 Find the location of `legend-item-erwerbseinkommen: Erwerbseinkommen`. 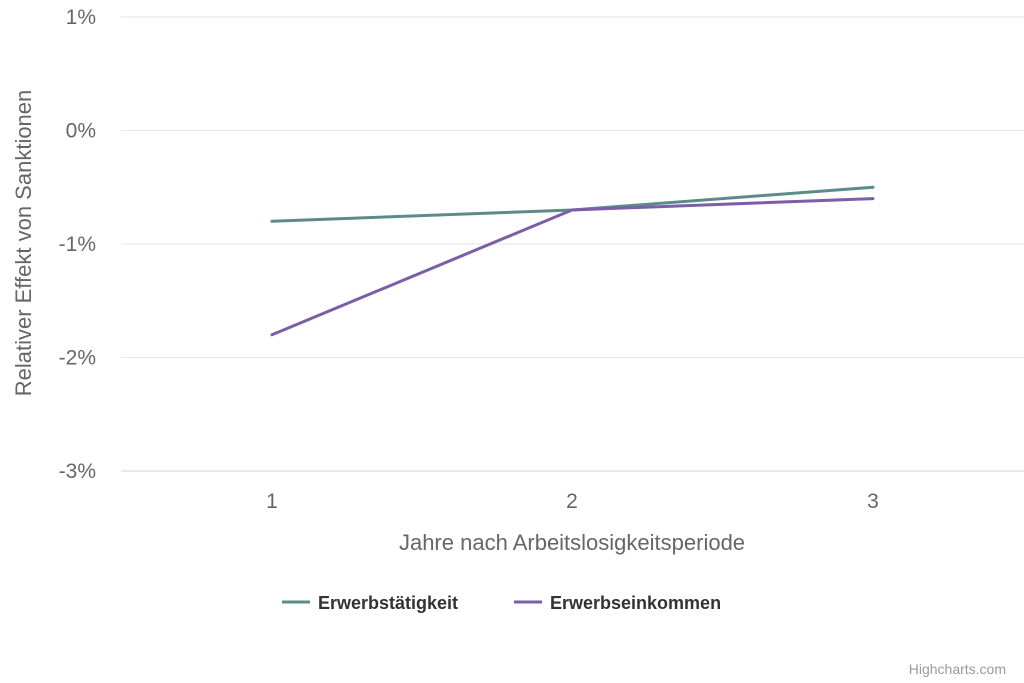

legend-item-erwerbseinkommen: Erwerbseinkommen is located at coordinates (617, 603).